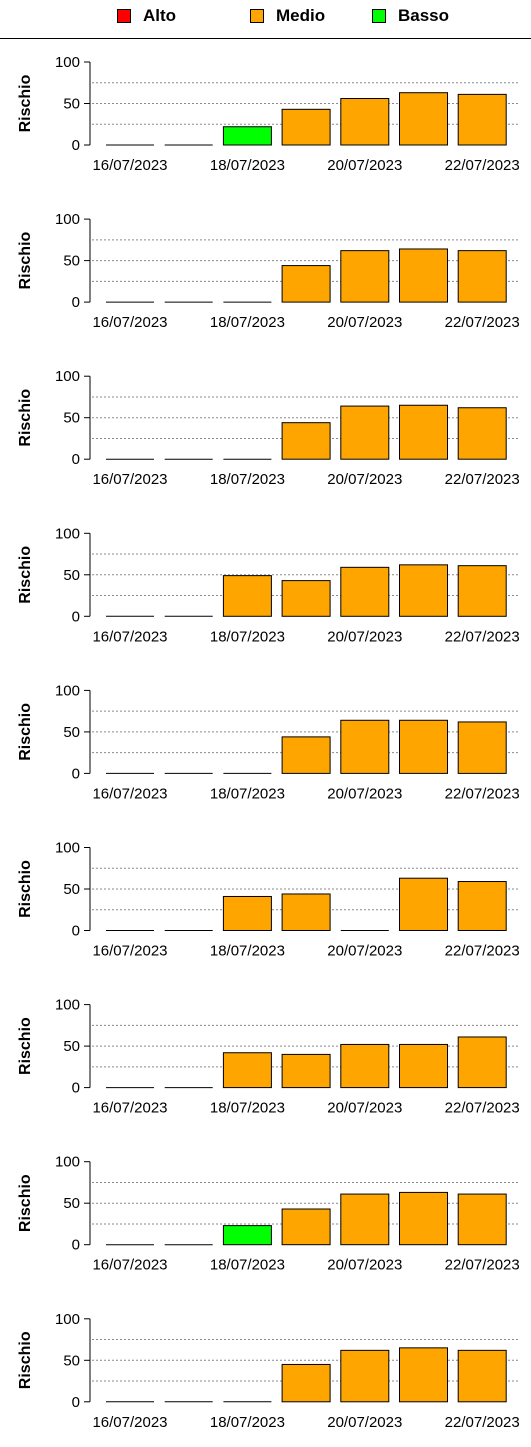 The height and width of the screenshot is (1447, 531). Describe the element at coordinates (379, 16) in the screenshot. I see `legend-swatch-basso` at that location.